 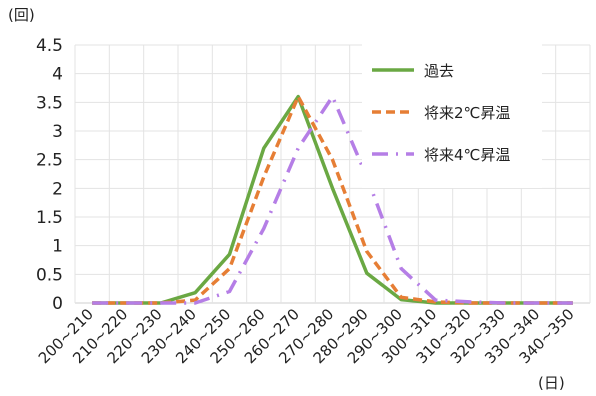 I want to click on legend-label-1: 過去, so click(x=439, y=71).